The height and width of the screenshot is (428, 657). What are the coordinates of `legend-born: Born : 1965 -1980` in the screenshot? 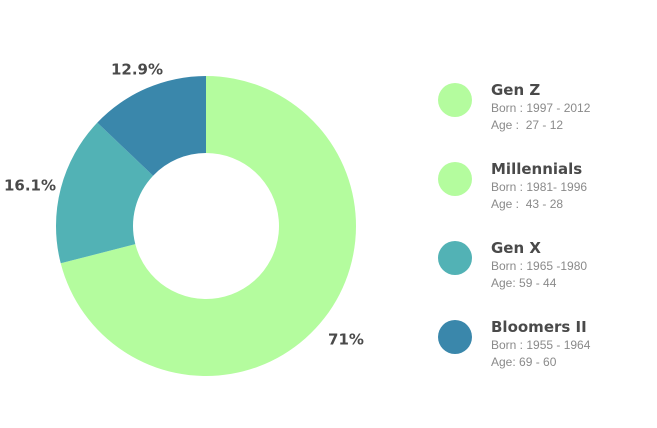 It's located at (539, 266).